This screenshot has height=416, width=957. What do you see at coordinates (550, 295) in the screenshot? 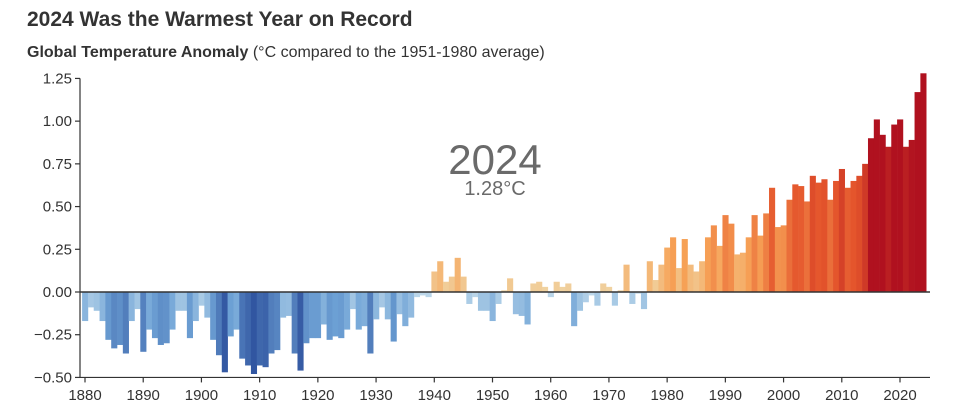
I see `bar-1960` at bounding box center [550, 295].